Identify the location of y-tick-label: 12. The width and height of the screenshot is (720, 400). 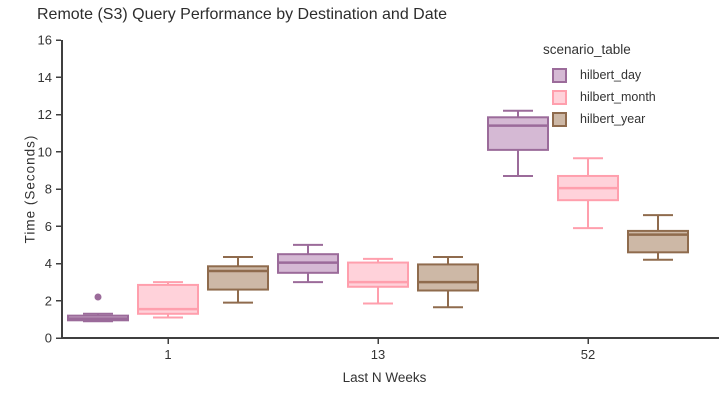
(45, 114).